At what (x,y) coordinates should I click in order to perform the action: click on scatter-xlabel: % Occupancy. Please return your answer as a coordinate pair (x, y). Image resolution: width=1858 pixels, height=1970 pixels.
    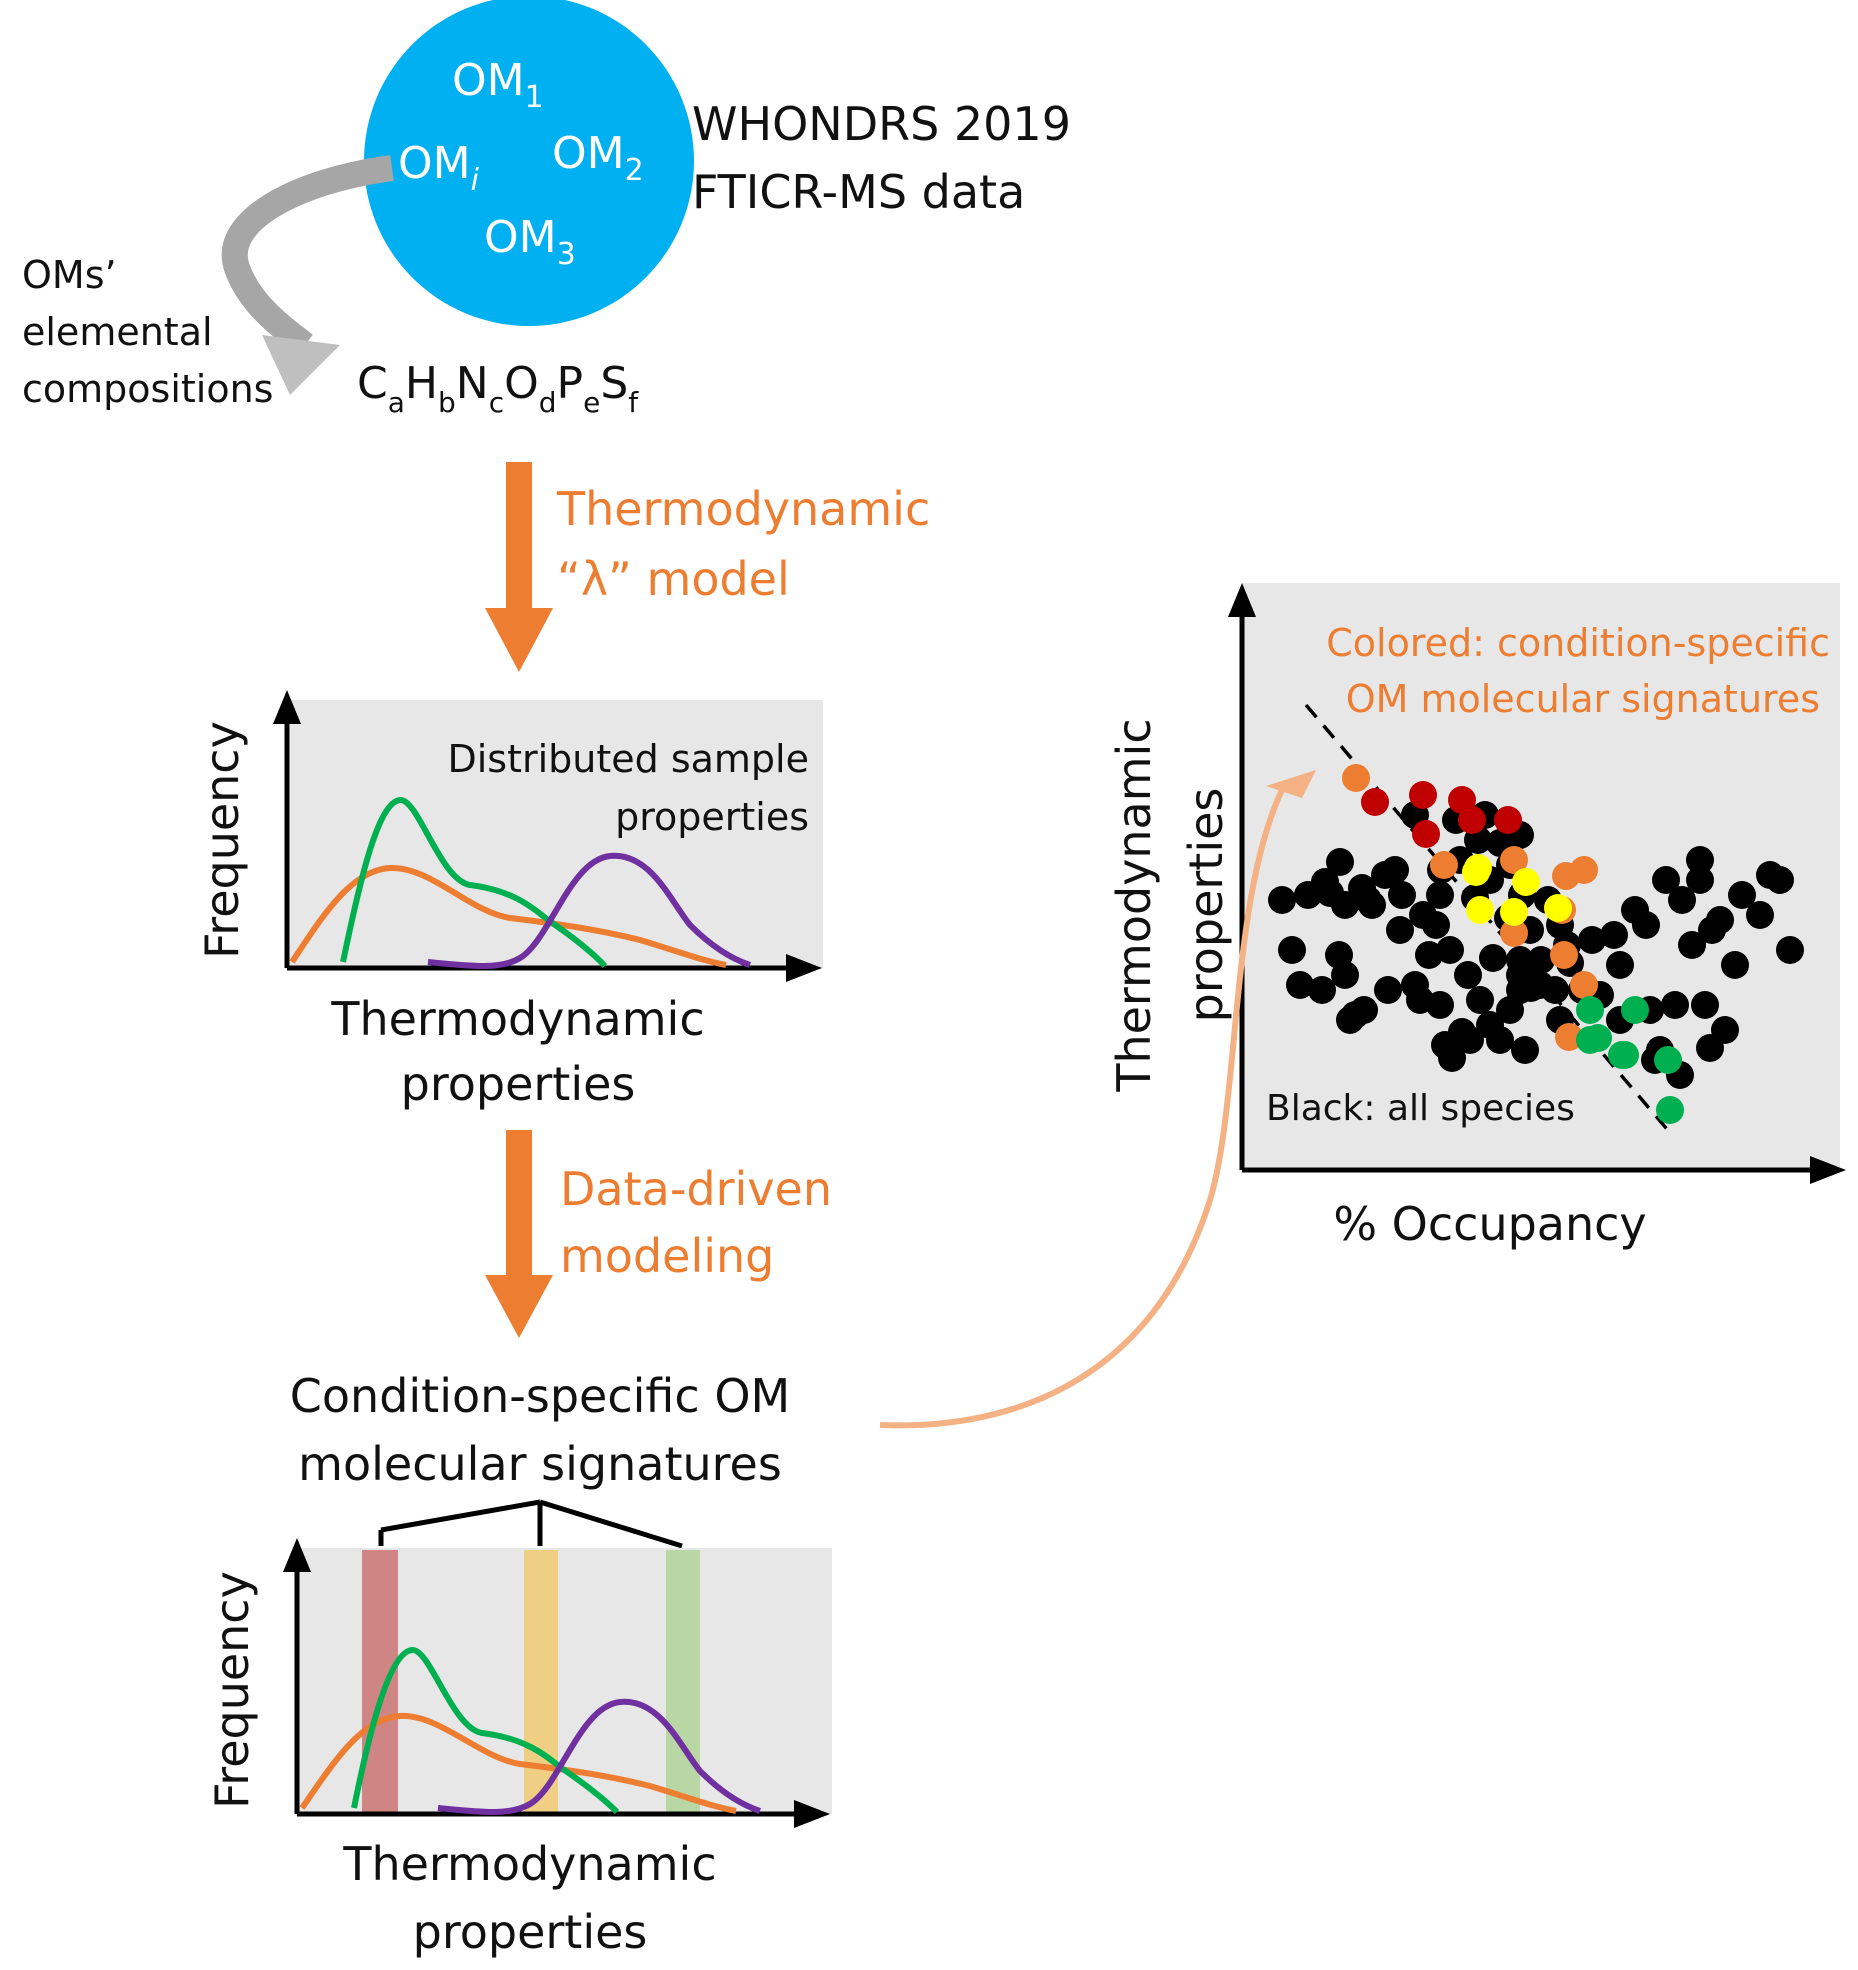
    Looking at the image, I should click on (1489, 1224).